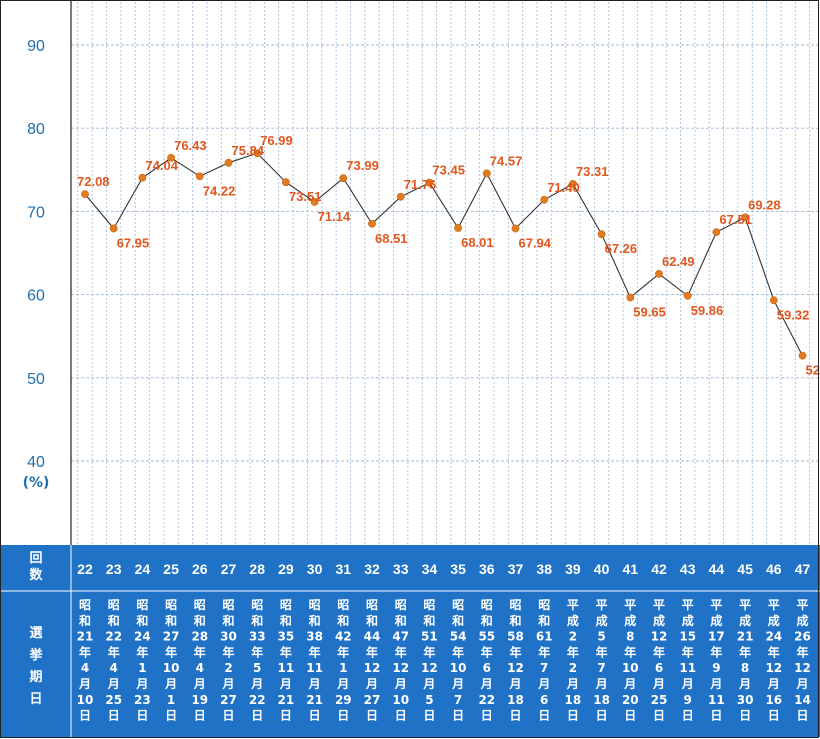  I want to click on data-label: 71.76, so click(420, 184).